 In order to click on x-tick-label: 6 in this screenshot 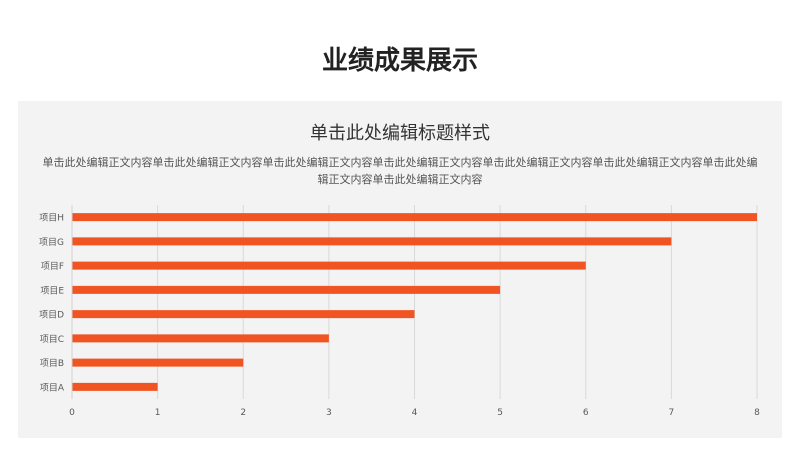, I will do `click(586, 413)`.